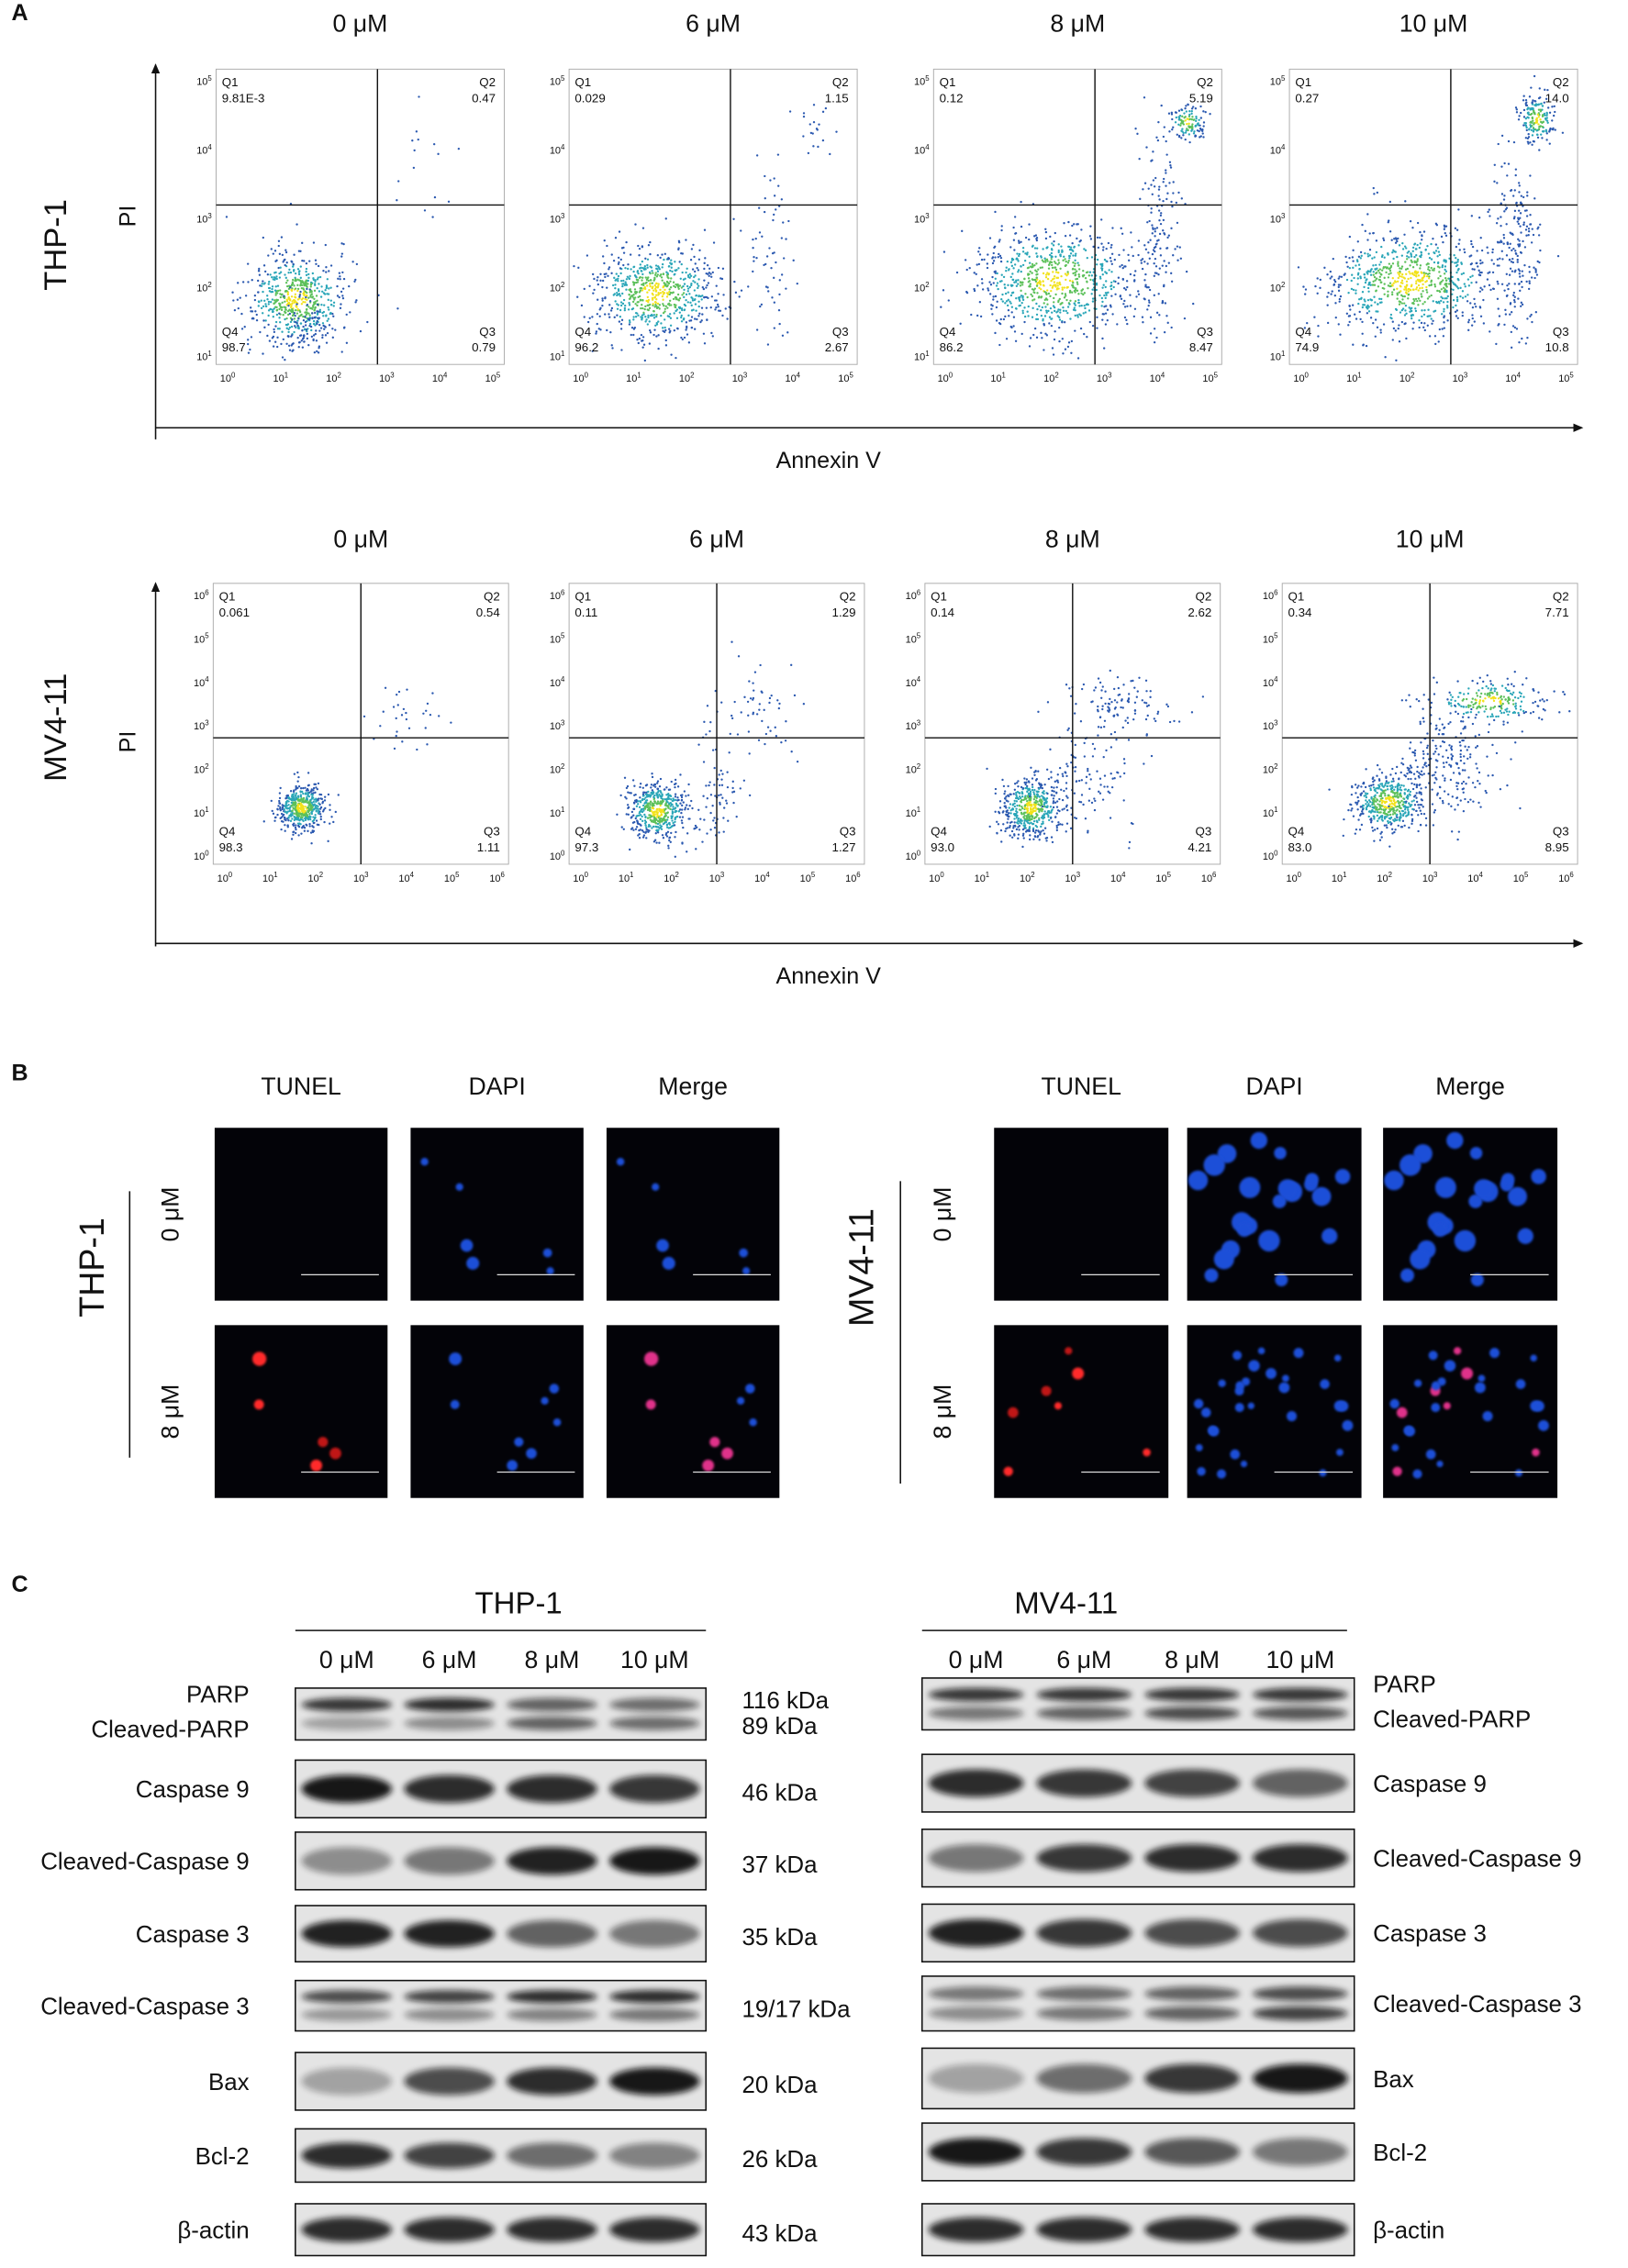 Image resolution: width=1628 pixels, height=2268 pixels. Describe the element at coordinates (562, 285) in the screenshot. I see `tick-exponent: 2` at that location.